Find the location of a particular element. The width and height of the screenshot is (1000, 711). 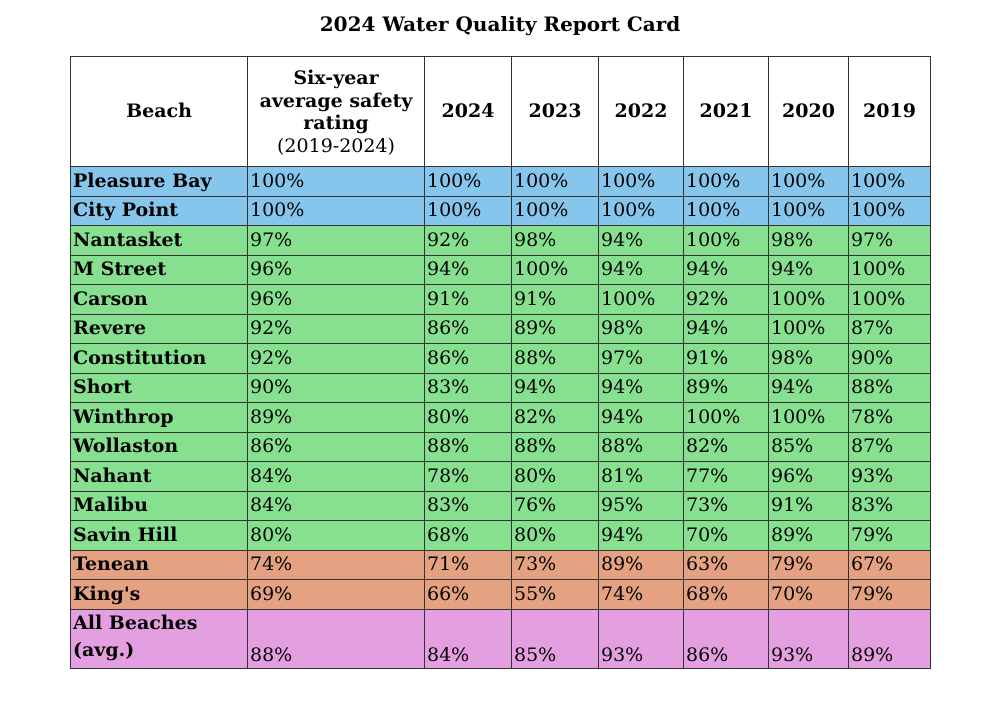

table-row: Short 90% 83% 94% 94% 89% 94% 88% is located at coordinates (500, 387).